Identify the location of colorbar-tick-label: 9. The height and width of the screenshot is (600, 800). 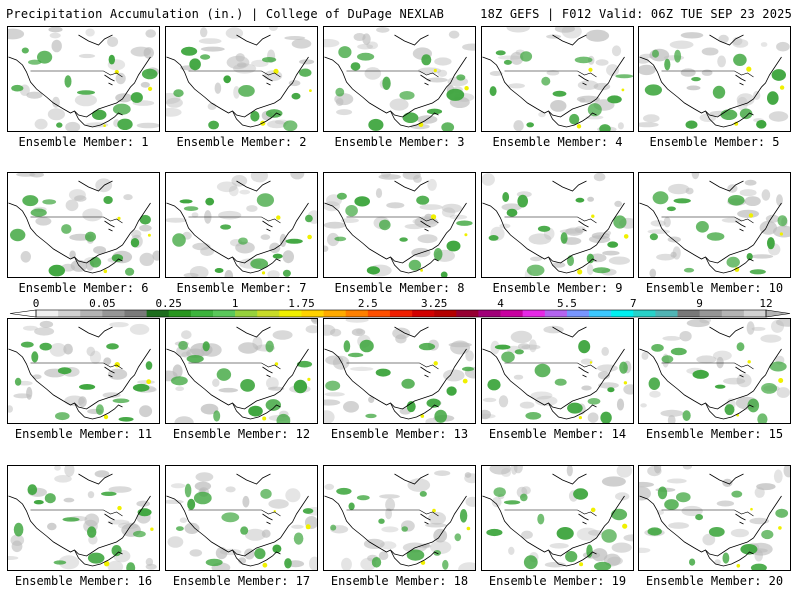
(699, 303).